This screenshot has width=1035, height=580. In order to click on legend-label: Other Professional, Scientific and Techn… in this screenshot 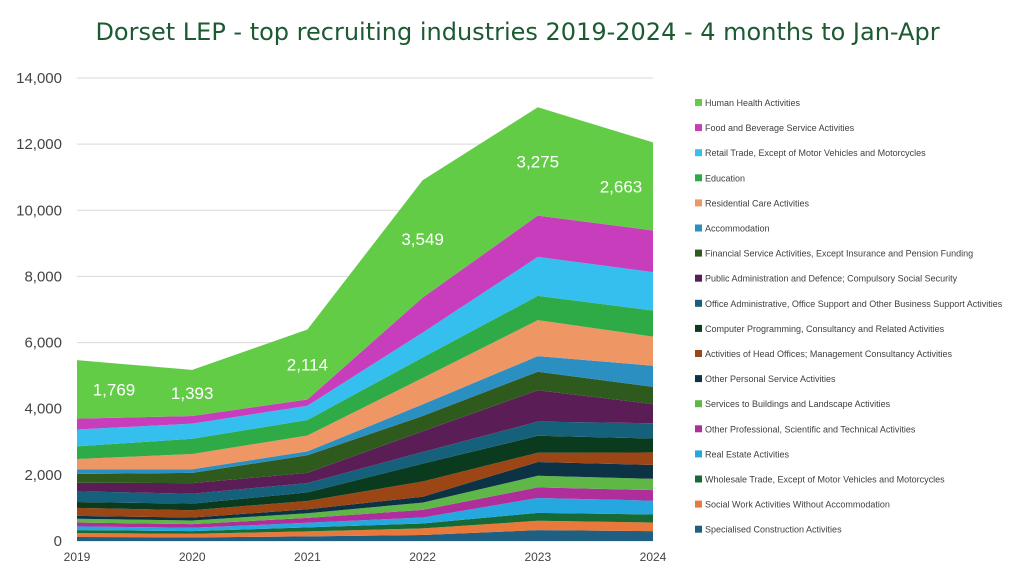, I will do `click(810, 429)`.